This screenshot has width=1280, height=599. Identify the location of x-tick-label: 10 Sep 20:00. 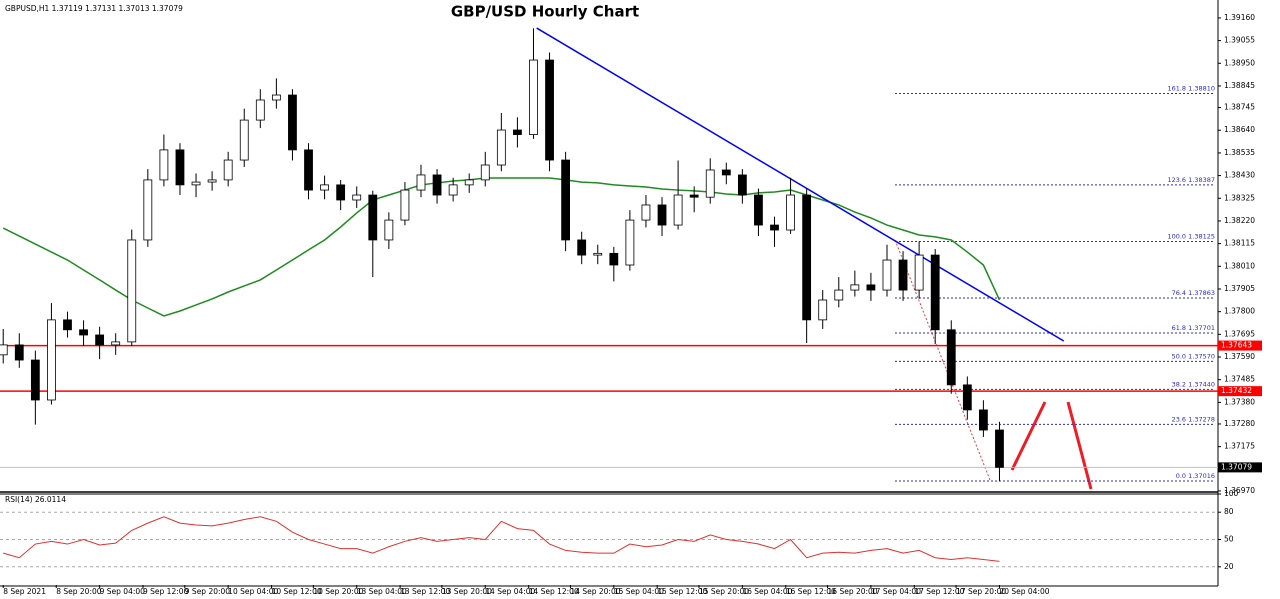
(338, 591).